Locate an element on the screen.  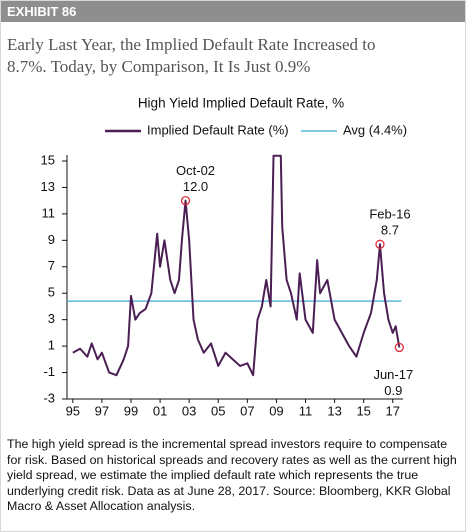
y-tick-label: -3 is located at coordinates (49, 397).